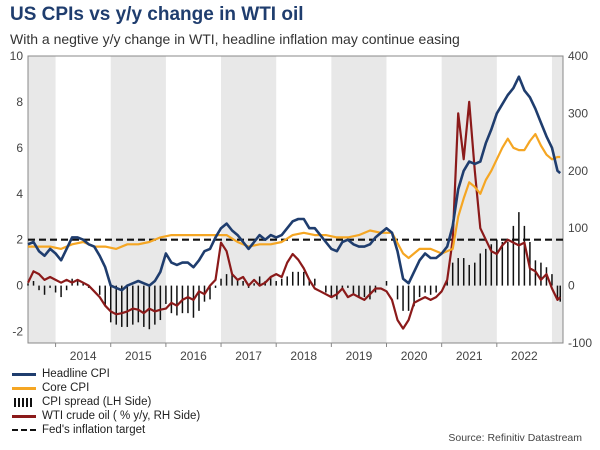  Describe the element at coordinates (580, 343) in the screenshot. I see `ytick-right--100: -100` at that location.